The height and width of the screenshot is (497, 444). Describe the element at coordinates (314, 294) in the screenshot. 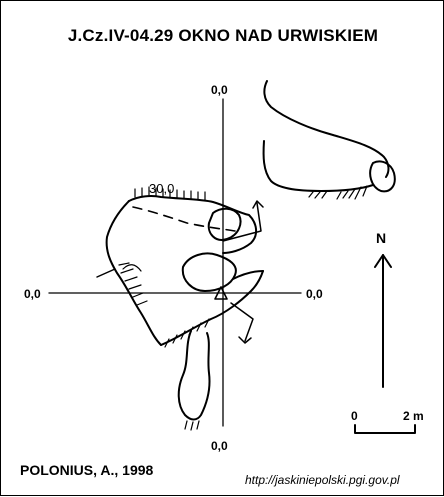

I see `section-label-right: 0,0` at that location.